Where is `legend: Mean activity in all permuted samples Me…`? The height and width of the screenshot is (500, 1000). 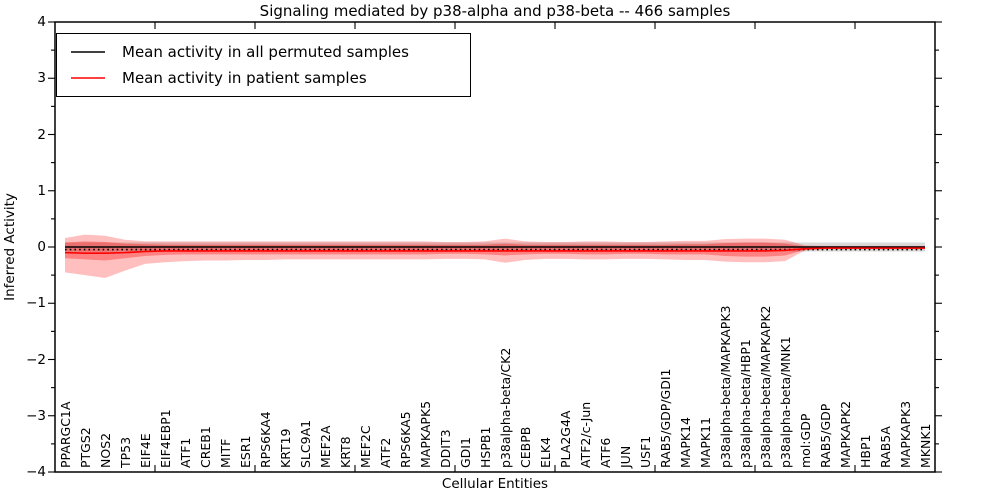
legend: Mean activity in all permuted samples Me… is located at coordinates (263, 65).